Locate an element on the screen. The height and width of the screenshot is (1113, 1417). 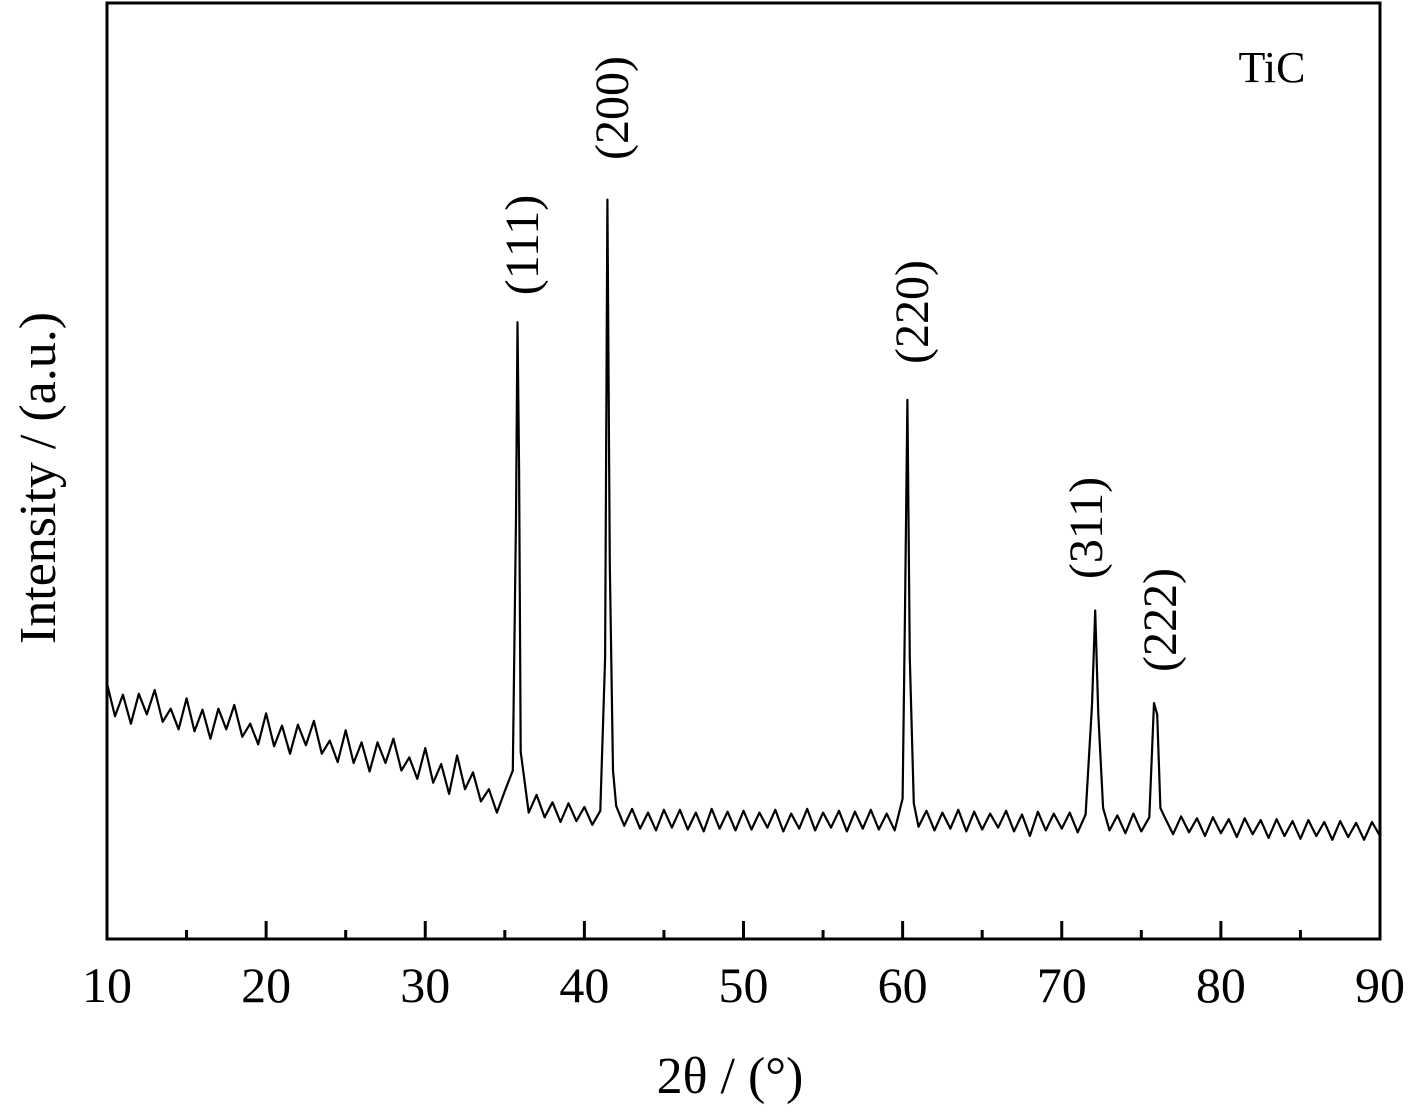
x-tick-label: 40 is located at coordinates (584, 985).